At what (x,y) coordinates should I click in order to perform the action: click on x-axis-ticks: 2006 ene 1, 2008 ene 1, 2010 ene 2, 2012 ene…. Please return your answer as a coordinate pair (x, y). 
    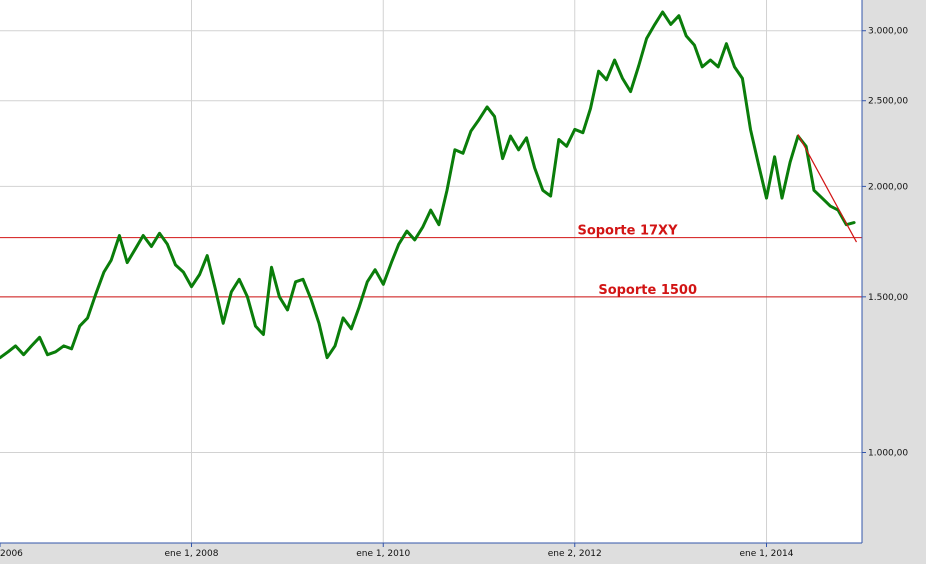
    Looking at the image, I should click on (397, 551).